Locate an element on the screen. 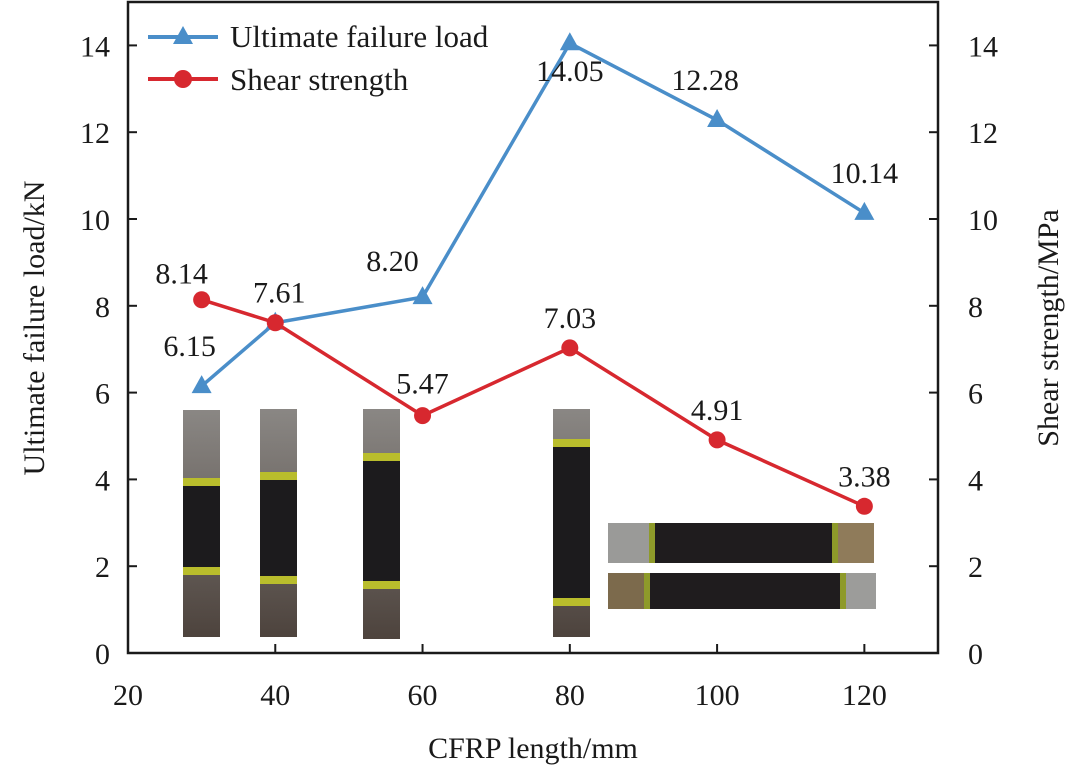  x-tick-label: 60 is located at coordinates (423, 695).